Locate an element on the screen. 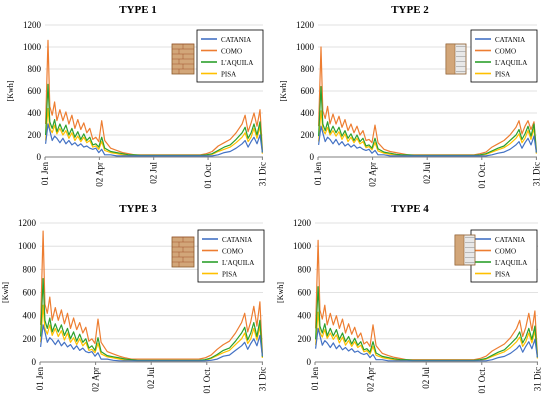 The image size is (550, 407). series-line-pisa is located at coordinates (427, 133).